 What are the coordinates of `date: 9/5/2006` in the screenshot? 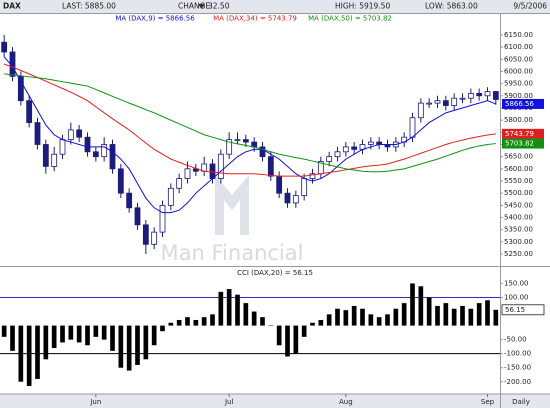 It's located at (530, 6).